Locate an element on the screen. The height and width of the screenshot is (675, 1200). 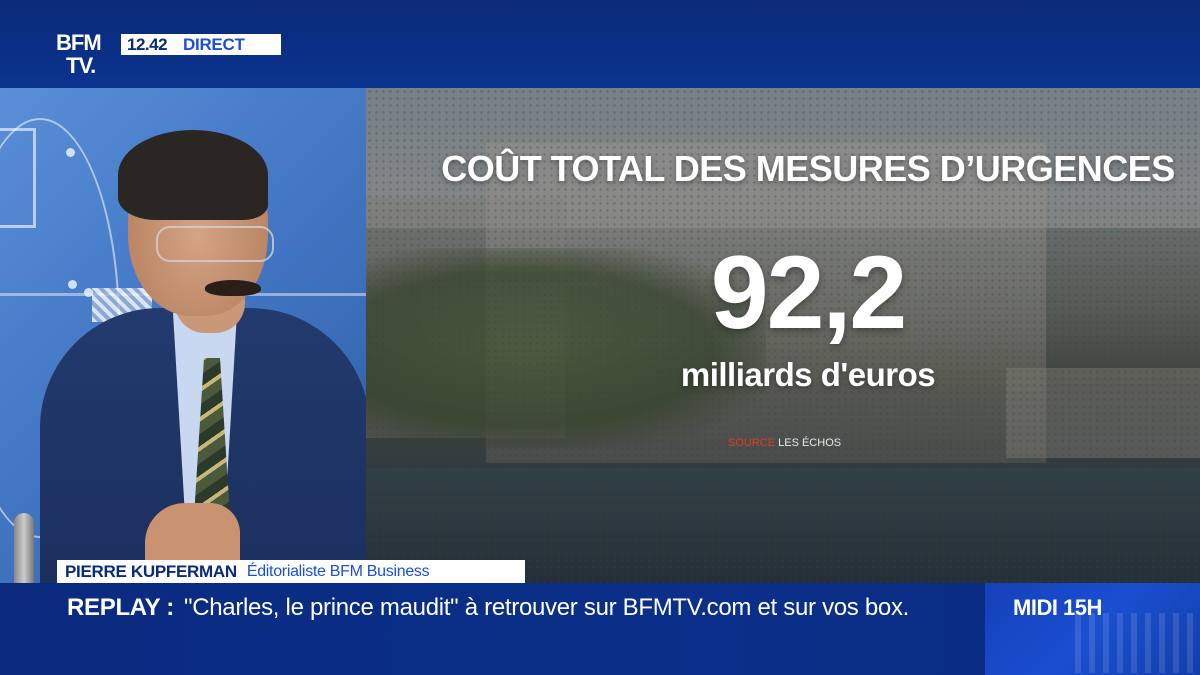
ticker-label: REPLAY : is located at coordinates (120, 607).